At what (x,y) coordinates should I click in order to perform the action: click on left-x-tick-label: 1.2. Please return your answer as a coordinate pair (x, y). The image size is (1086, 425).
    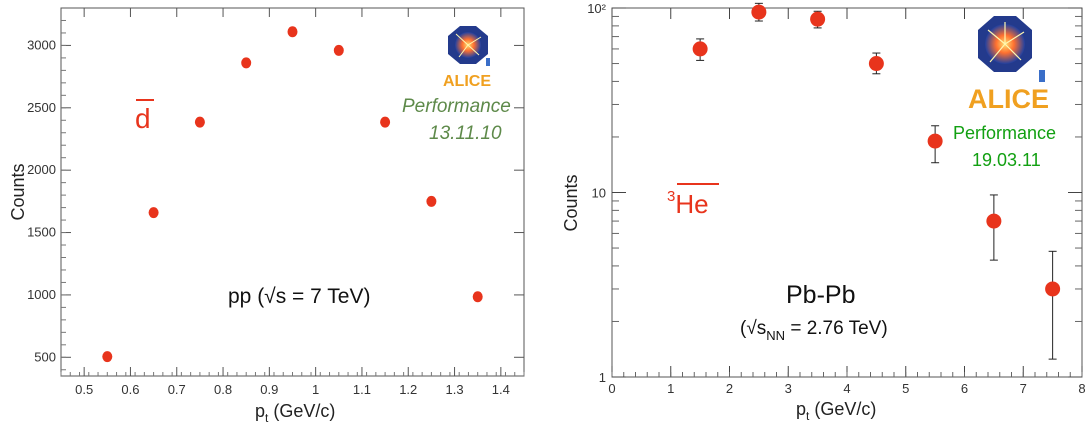
    Looking at the image, I should click on (408, 389).